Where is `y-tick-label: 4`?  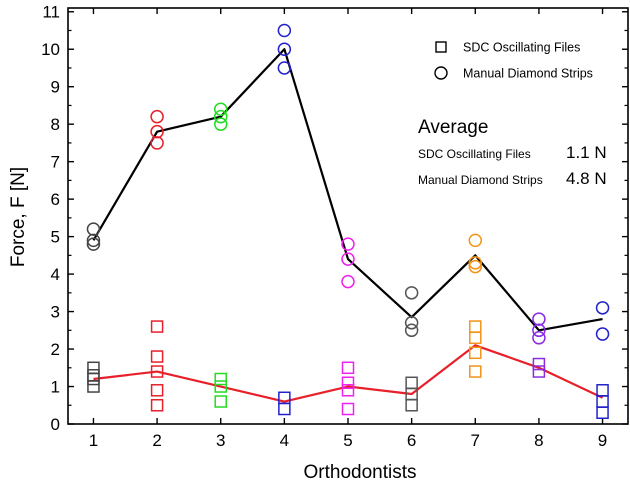
y-tick-label: 4 is located at coordinates (55, 274).